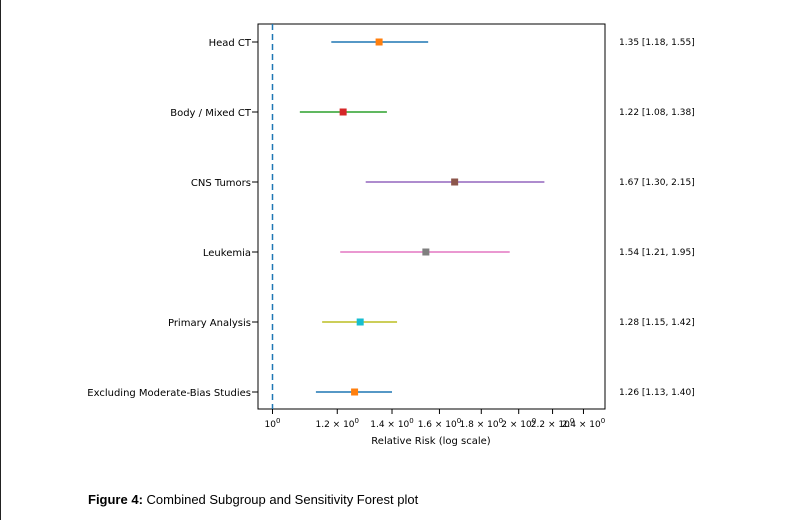 This screenshot has width=793, height=520. Describe the element at coordinates (431, 441) in the screenshot. I see `x-axis-label: Relative Risk (log scale)` at that location.